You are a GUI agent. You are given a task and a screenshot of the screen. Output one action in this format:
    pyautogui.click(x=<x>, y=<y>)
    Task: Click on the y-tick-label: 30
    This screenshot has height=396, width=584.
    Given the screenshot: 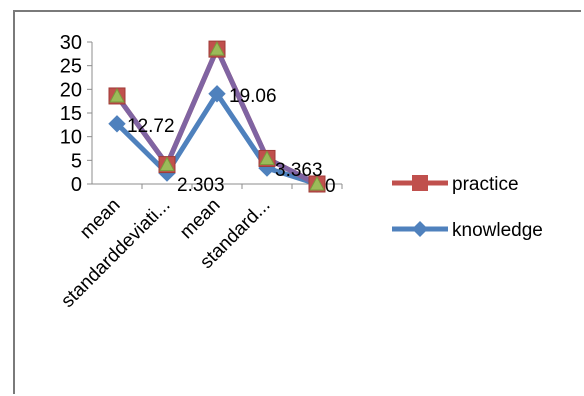 What is the action you would take?
    pyautogui.click(x=71, y=43)
    